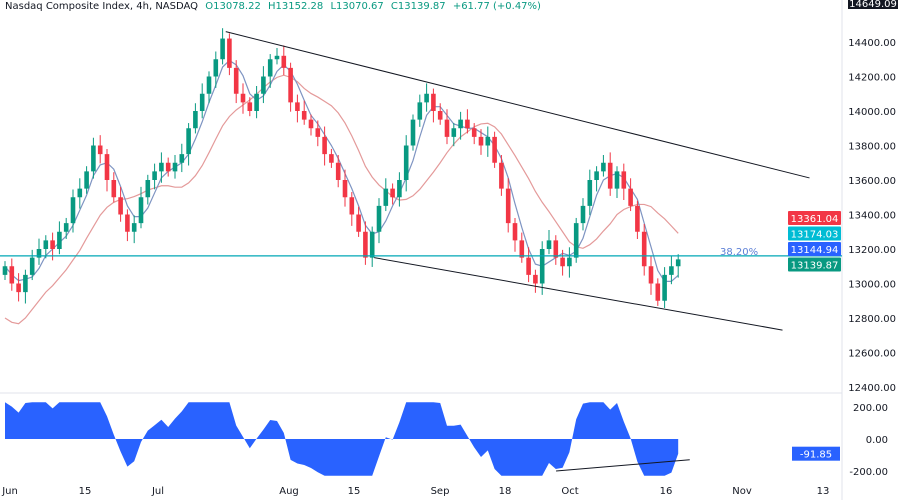  I want to click on ohlc-low: L13070.67, so click(357, 6).